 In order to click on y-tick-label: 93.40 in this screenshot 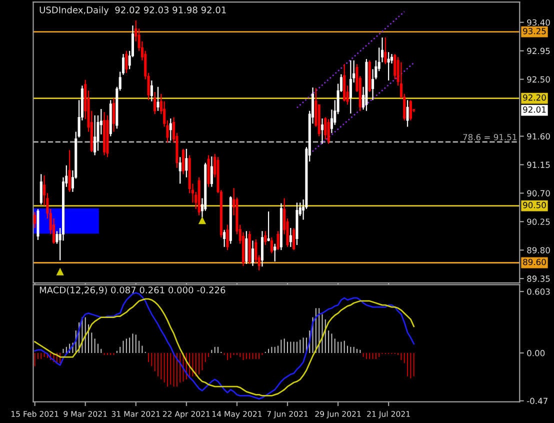, I will do `click(538, 22)`.